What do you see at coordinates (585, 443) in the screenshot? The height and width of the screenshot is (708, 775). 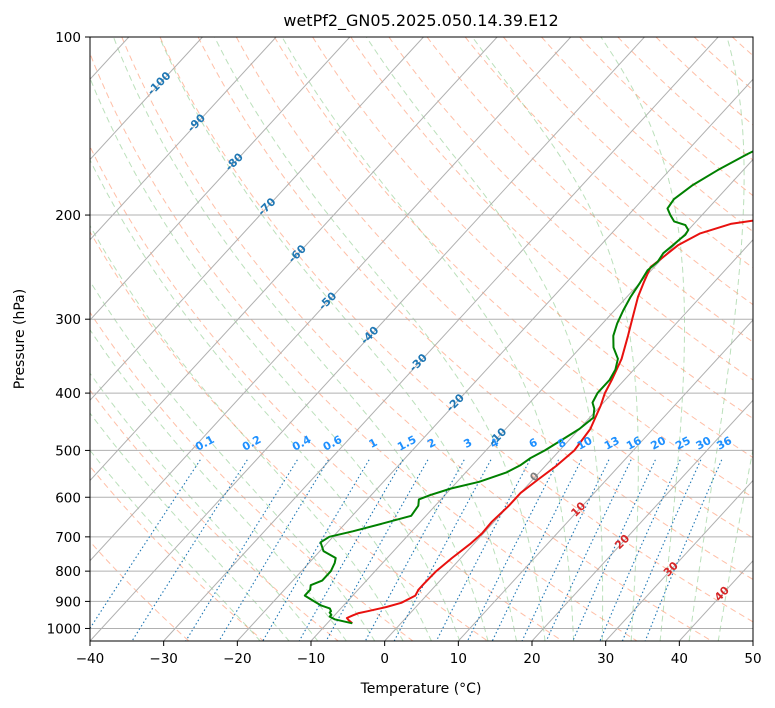 I see `mixing-ratio-label: 10` at bounding box center [585, 443].